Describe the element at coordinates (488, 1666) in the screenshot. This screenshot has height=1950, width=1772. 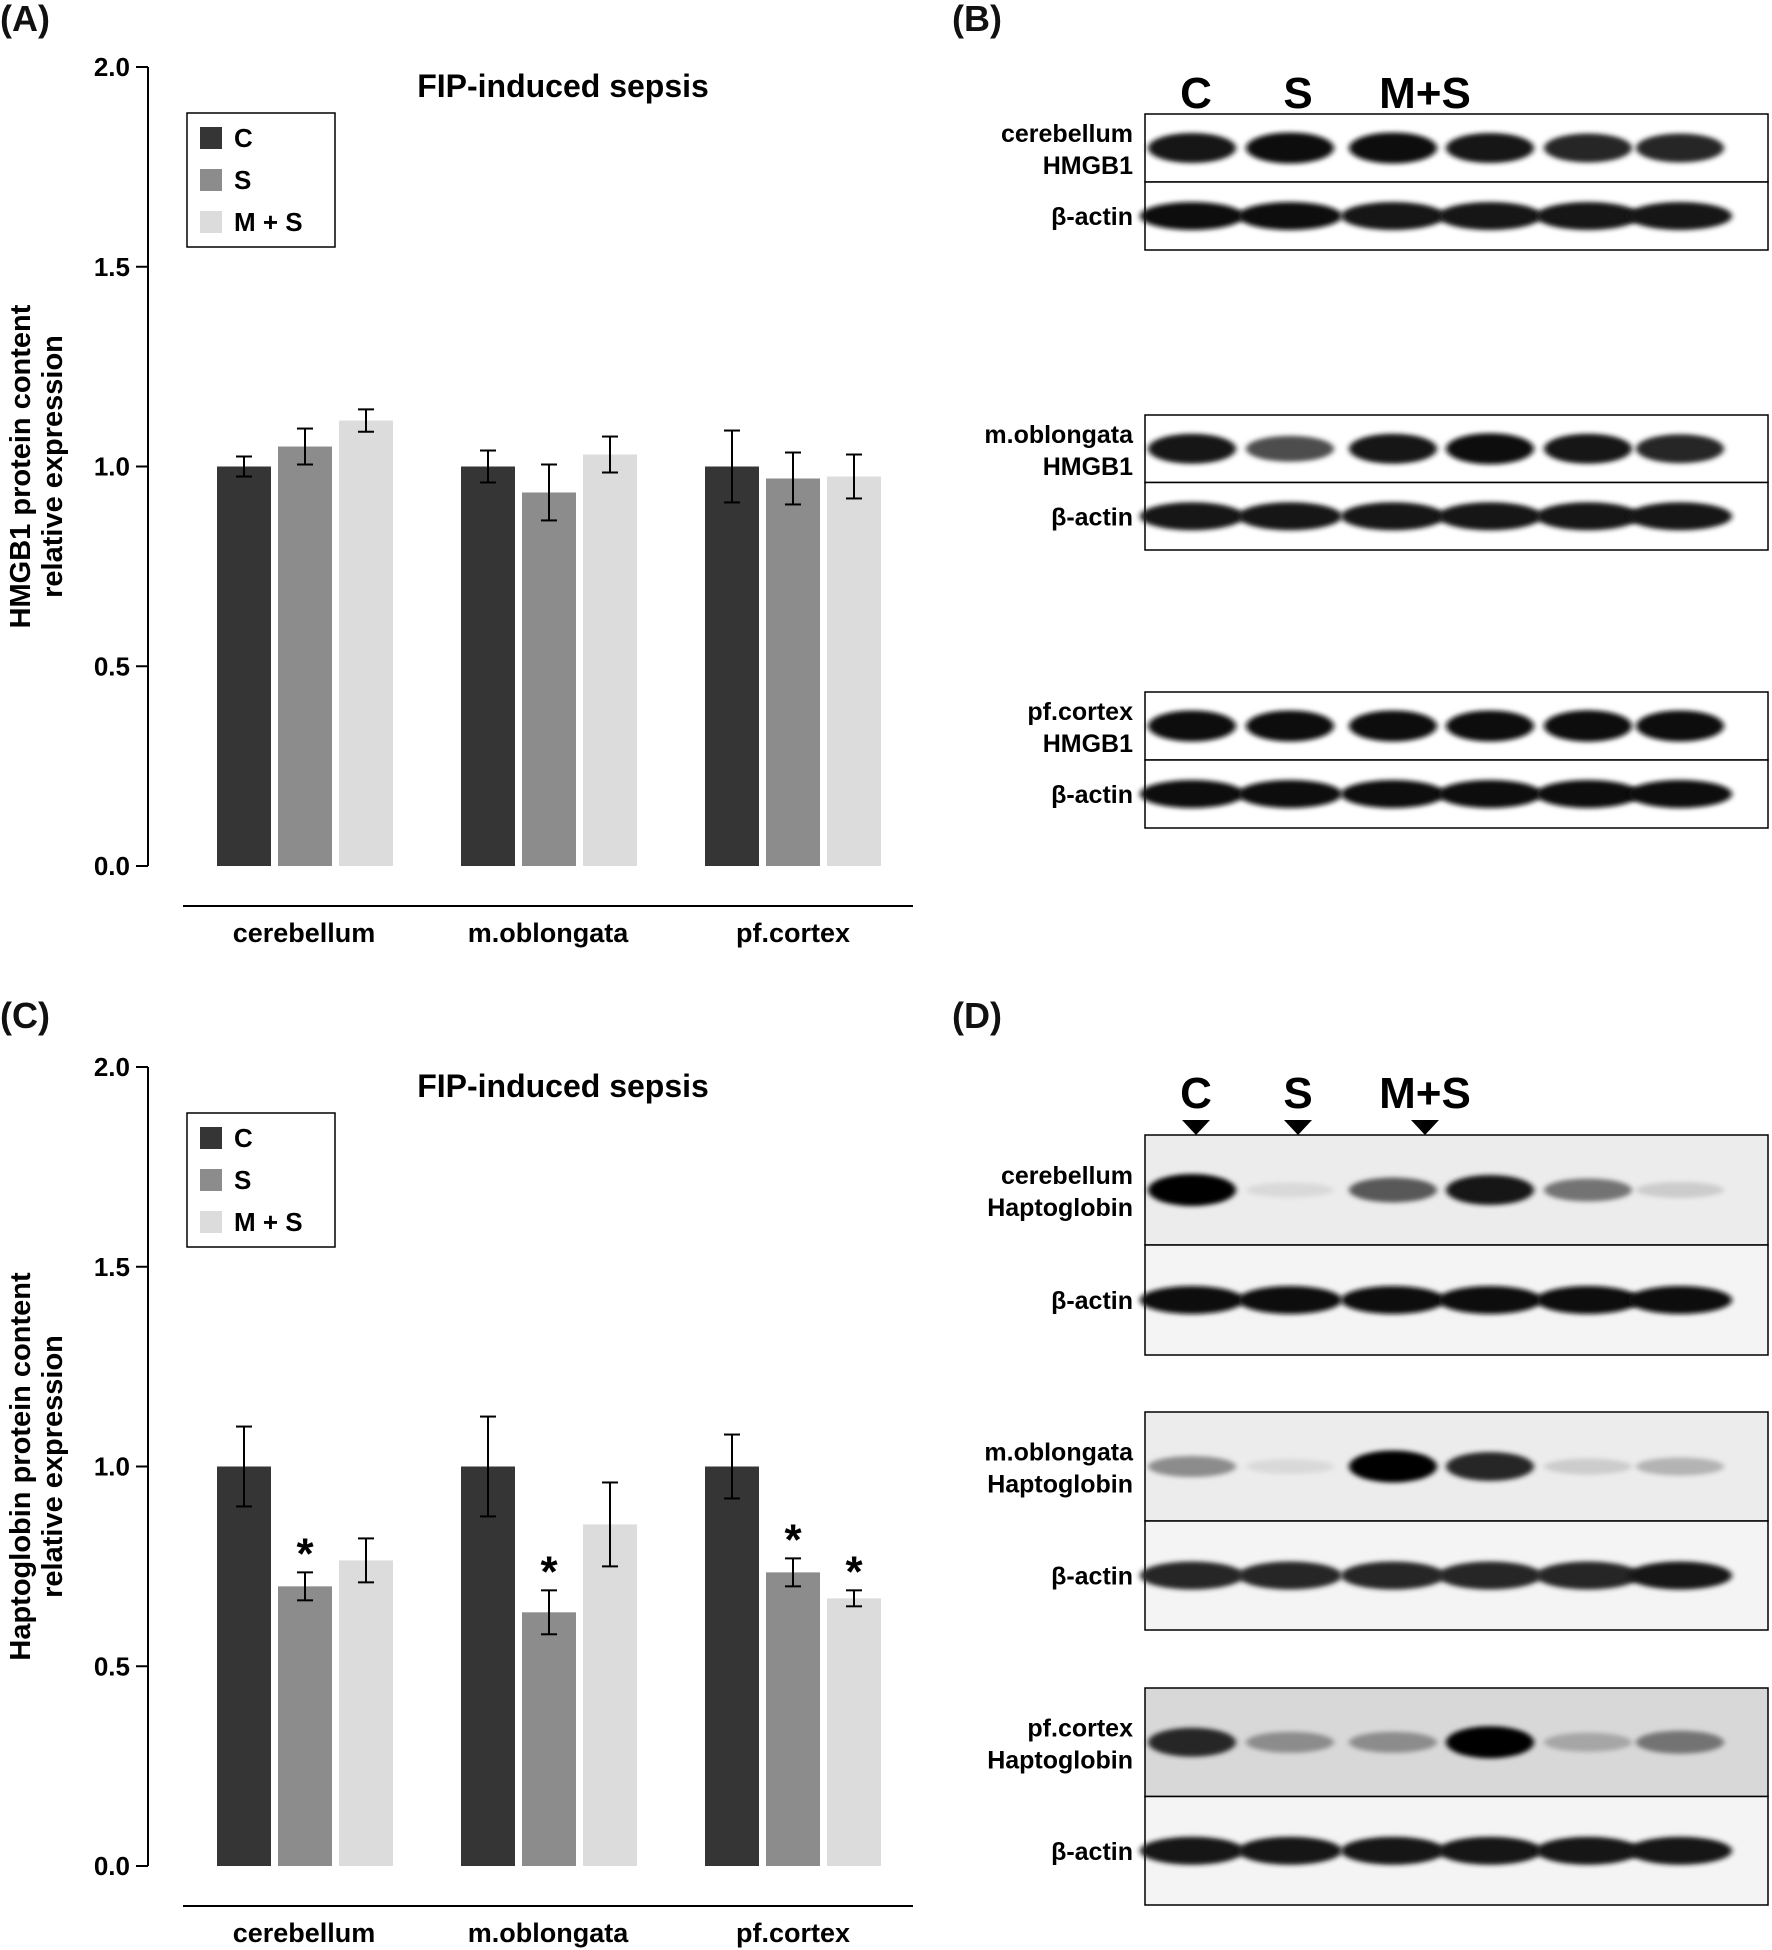
I see `bar-C-m.oblongata` at that location.